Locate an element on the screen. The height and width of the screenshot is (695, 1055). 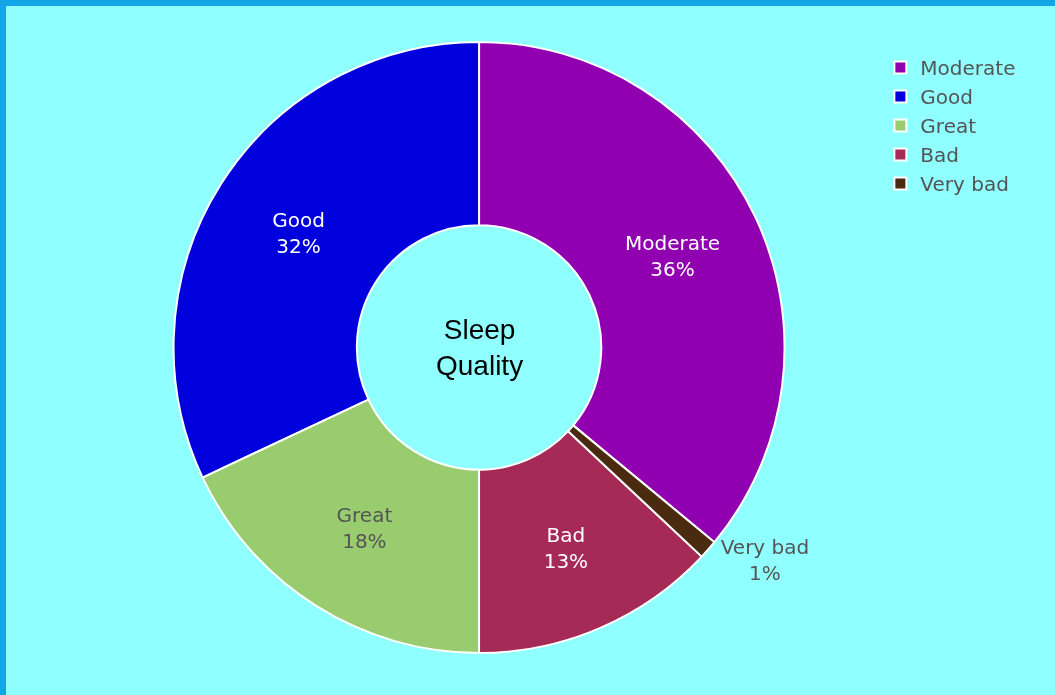
text: Sleep Quality is located at coordinates (480, 348).